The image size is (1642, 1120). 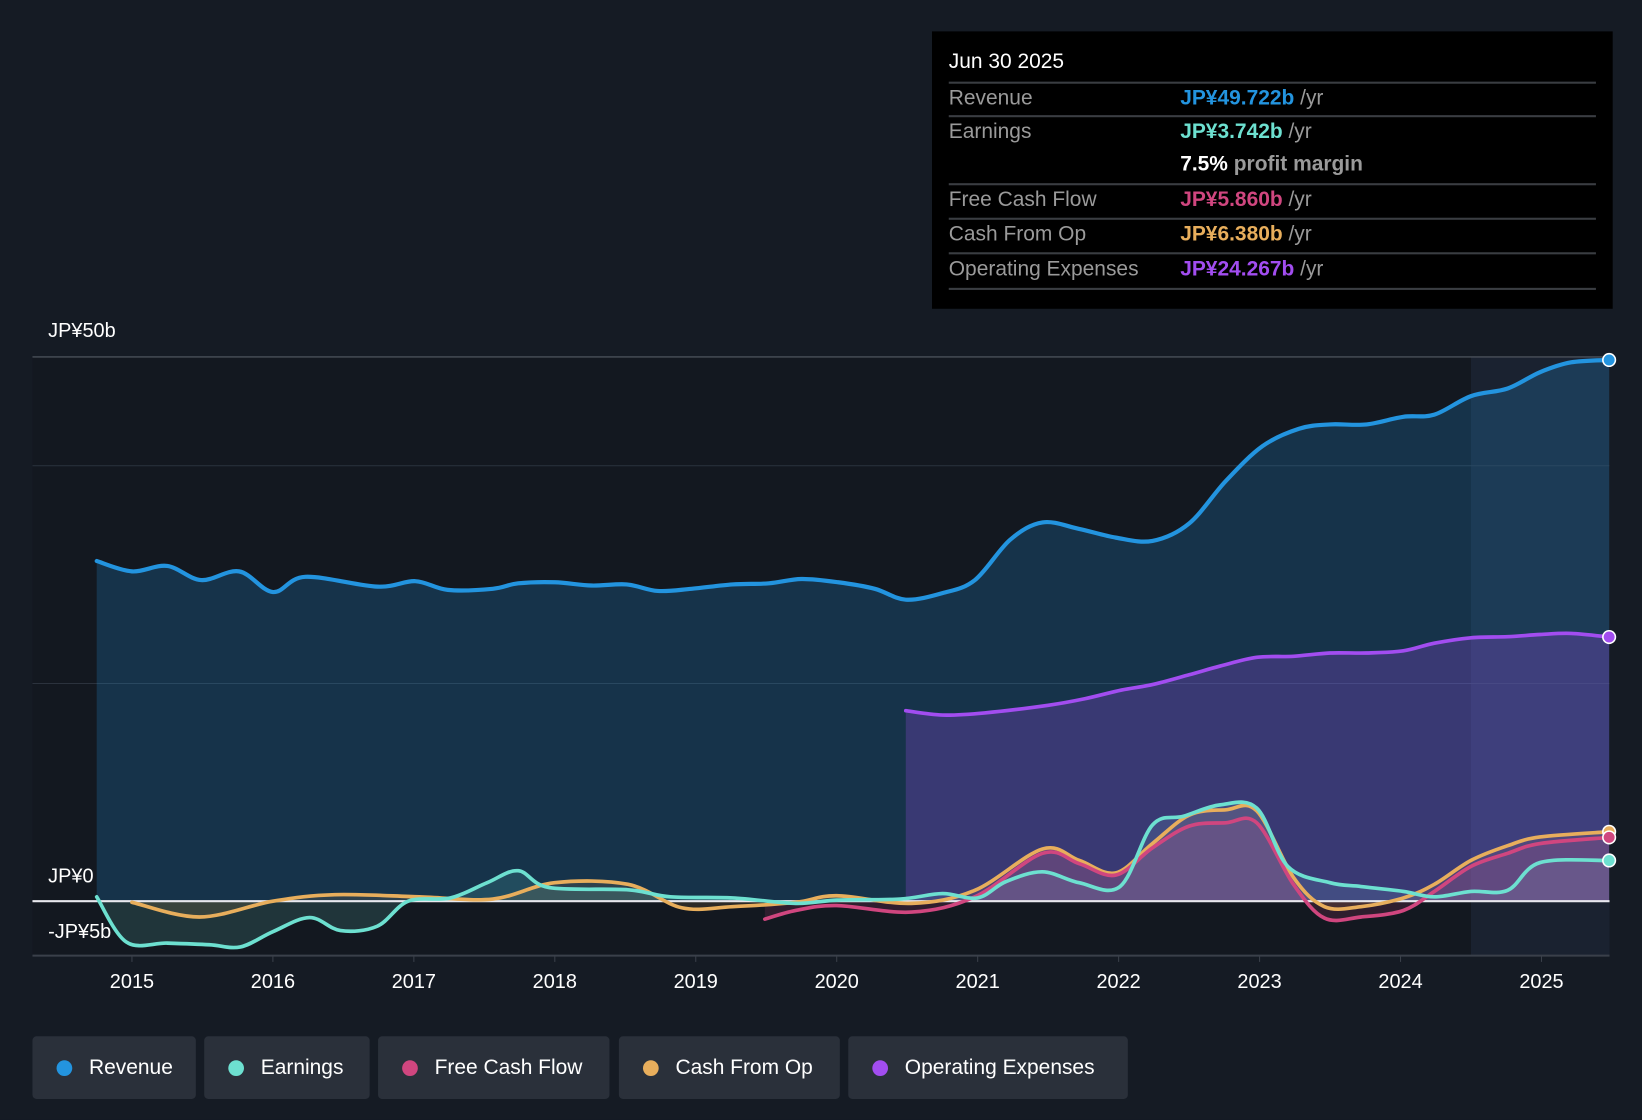 I want to click on legend-label: Earnings, so click(x=302, y=1067).